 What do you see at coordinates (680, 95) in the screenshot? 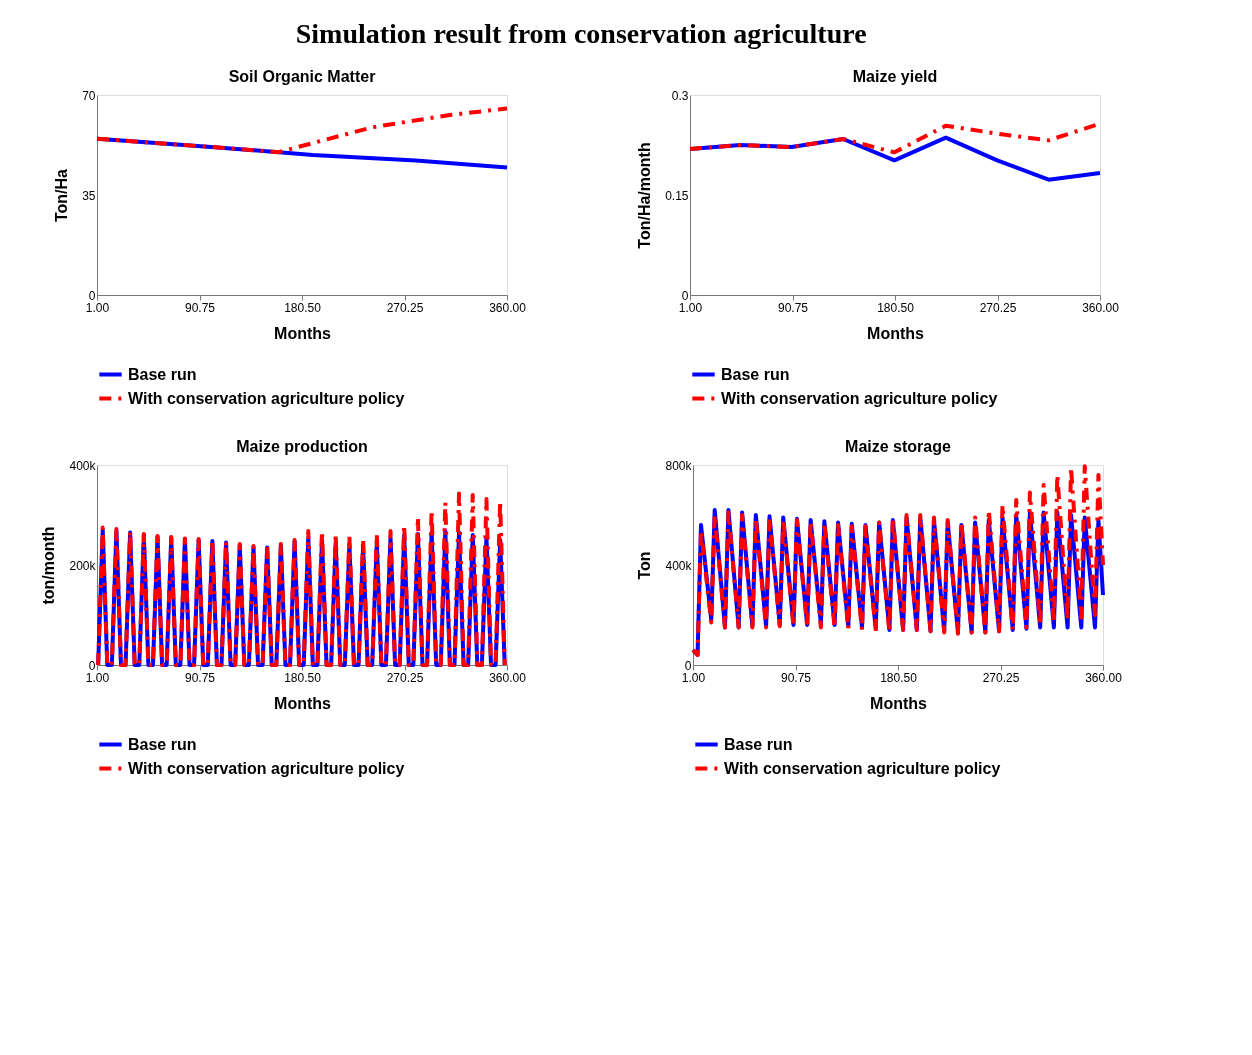
I see `y-tick-label: 0.3` at bounding box center [680, 95].